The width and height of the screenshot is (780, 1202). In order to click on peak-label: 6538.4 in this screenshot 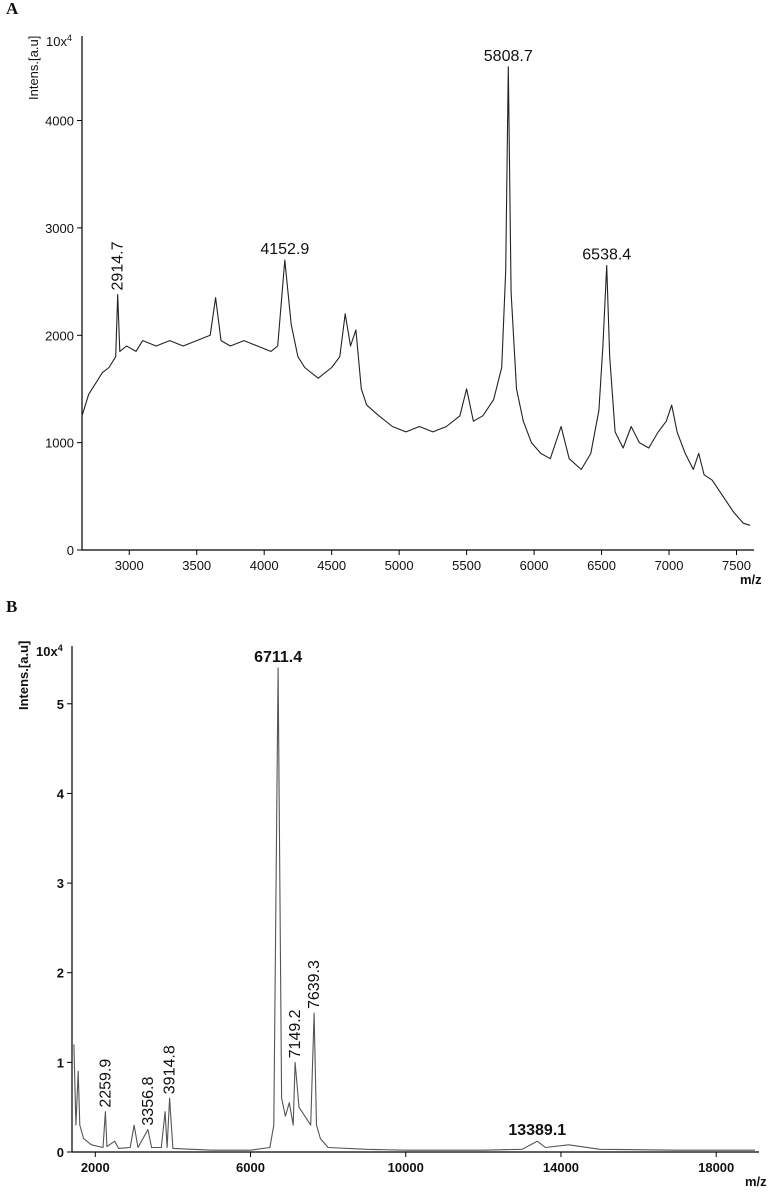, I will do `click(606, 254)`.